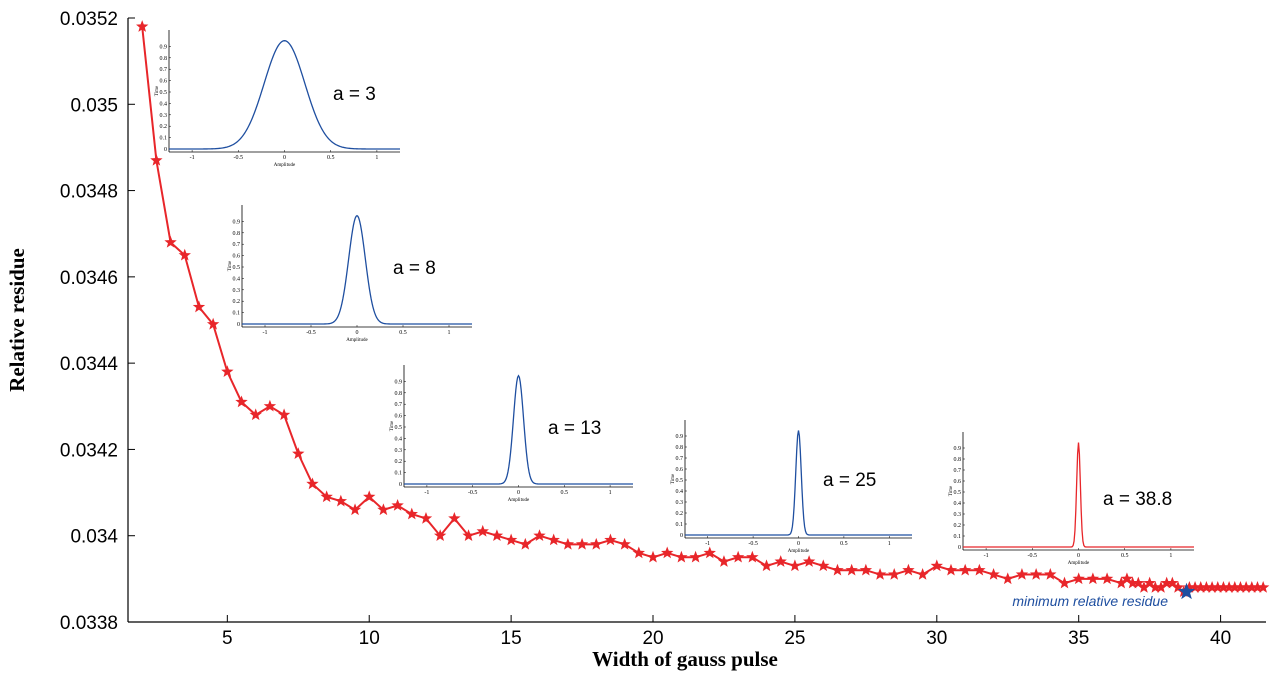  What do you see at coordinates (794, 638) in the screenshot?
I see `x-tick-label: 25` at bounding box center [794, 638].